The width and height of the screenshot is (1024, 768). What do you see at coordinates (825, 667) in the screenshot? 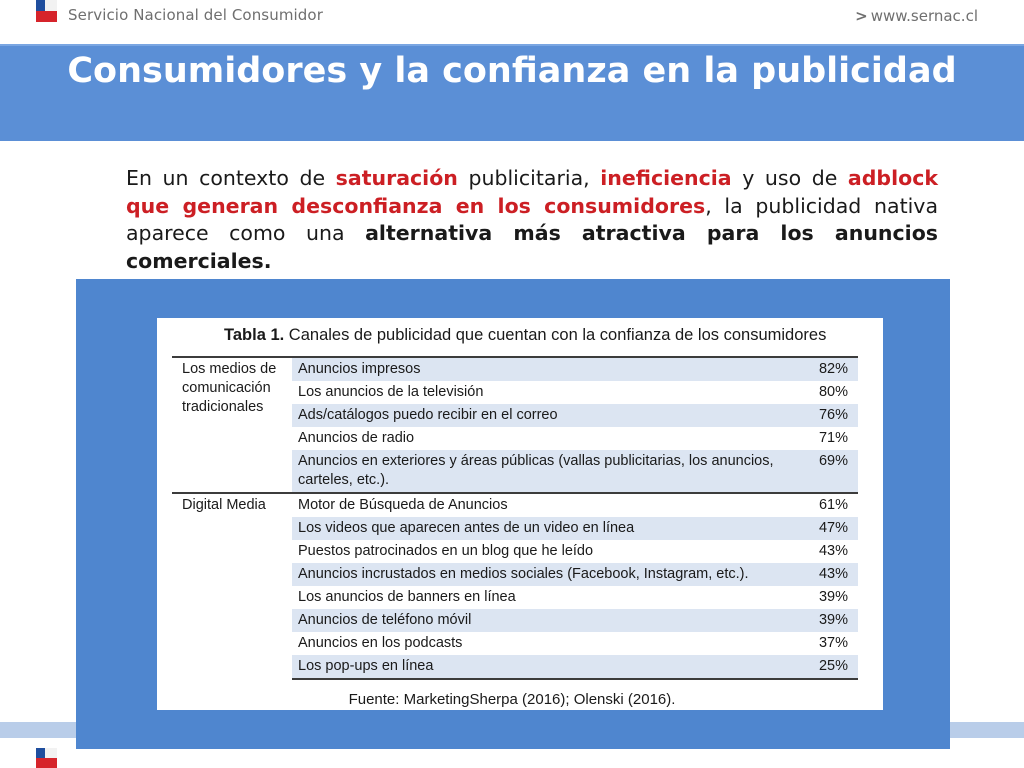
I see `table-value-cell: 25%` at bounding box center [825, 667].